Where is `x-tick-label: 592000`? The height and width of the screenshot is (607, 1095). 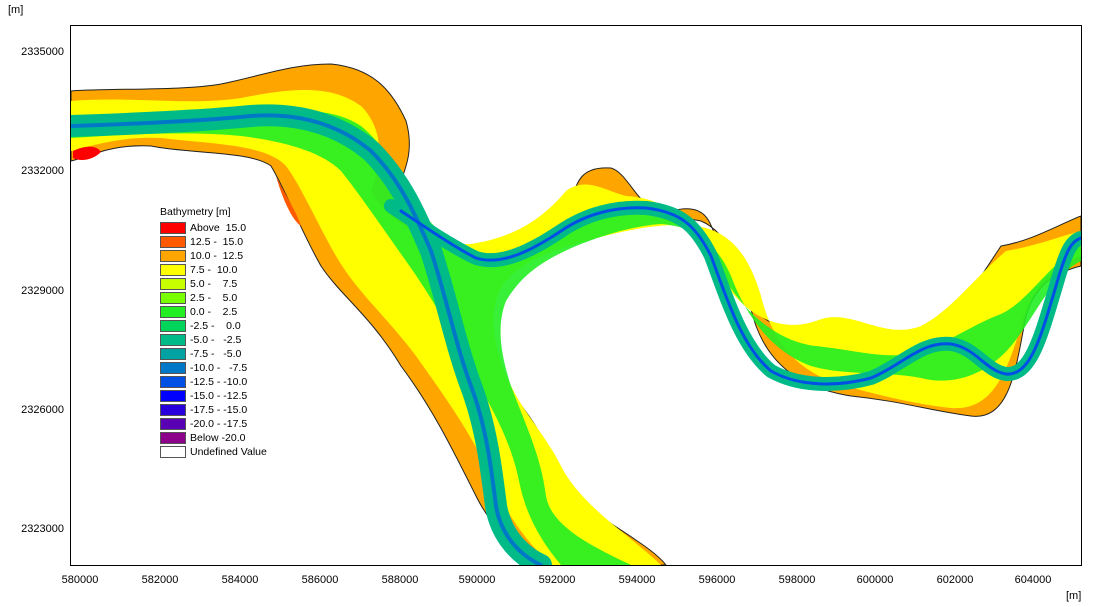 x-tick-label: 592000 is located at coordinates (557, 580).